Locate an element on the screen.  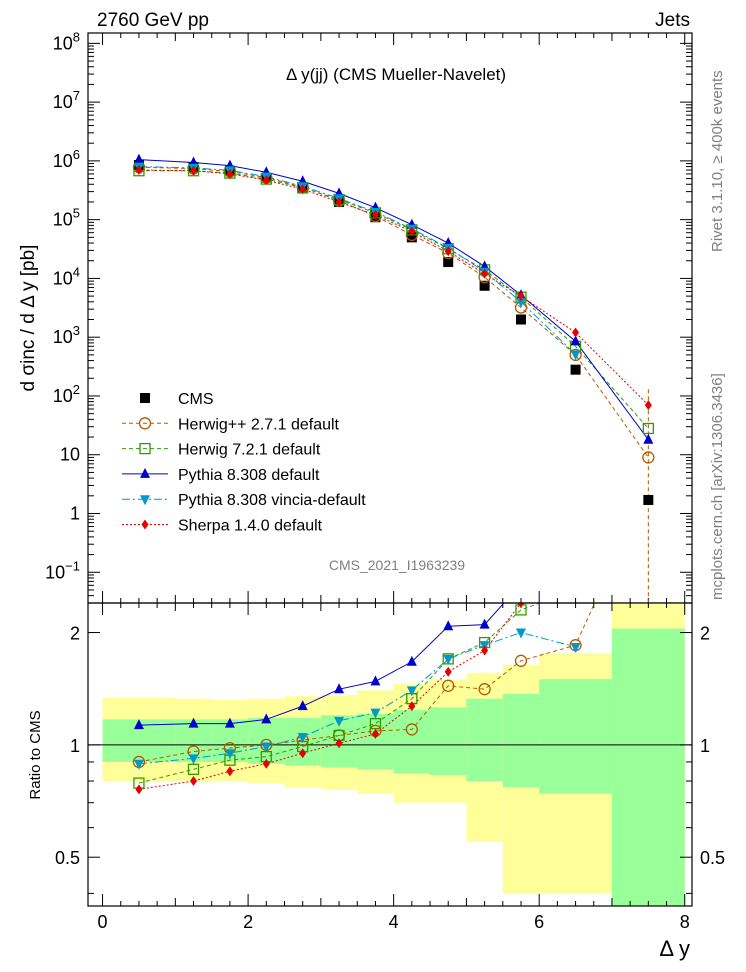
main-series-line is located at coordinates (357, 260).